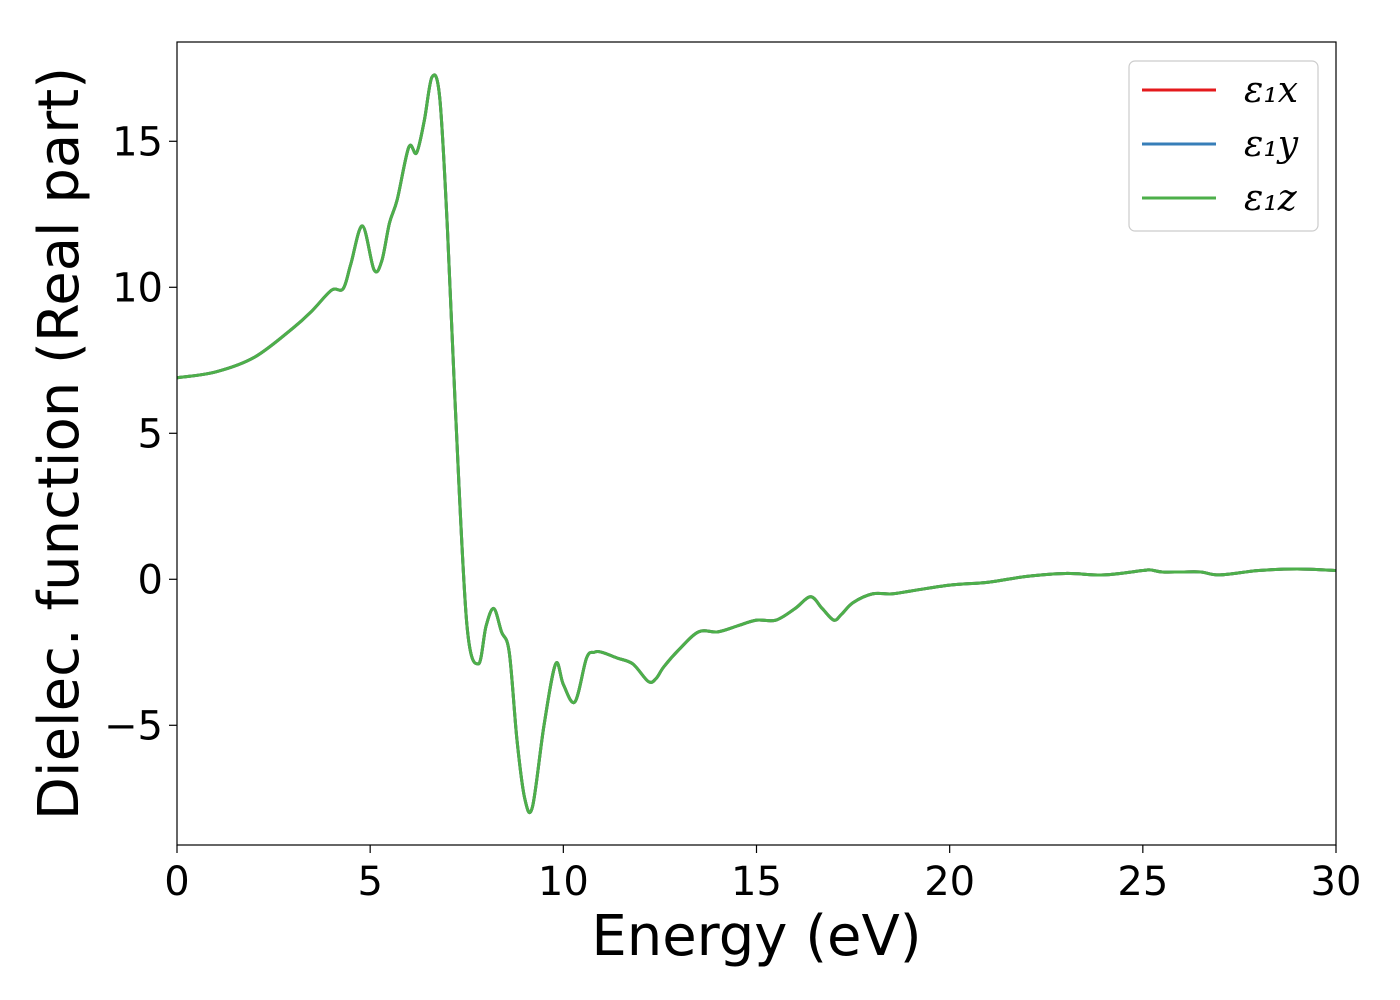 Image resolution: width=1400 pixels, height=1000 pixels. What do you see at coordinates (1142, 882) in the screenshot?
I see `x-tick-label: 25` at bounding box center [1142, 882].